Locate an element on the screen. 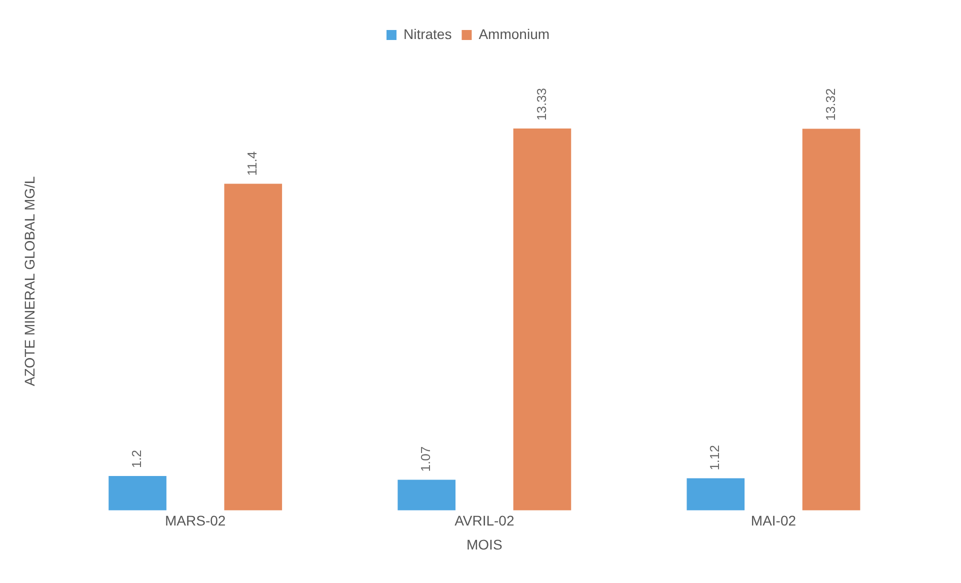 This screenshot has height=583, width=961. legend-label: Ammonium is located at coordinates (514, 34).